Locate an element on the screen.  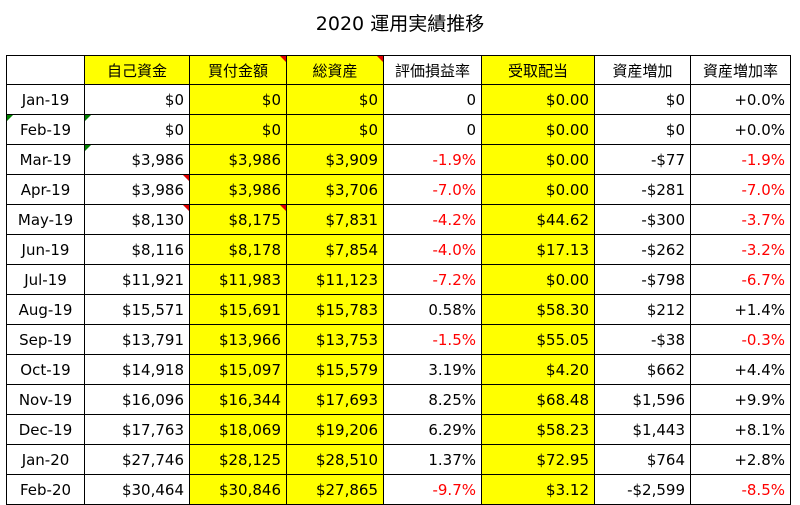
dividends-cell: $58.23 is located at coordinates (538, 429).